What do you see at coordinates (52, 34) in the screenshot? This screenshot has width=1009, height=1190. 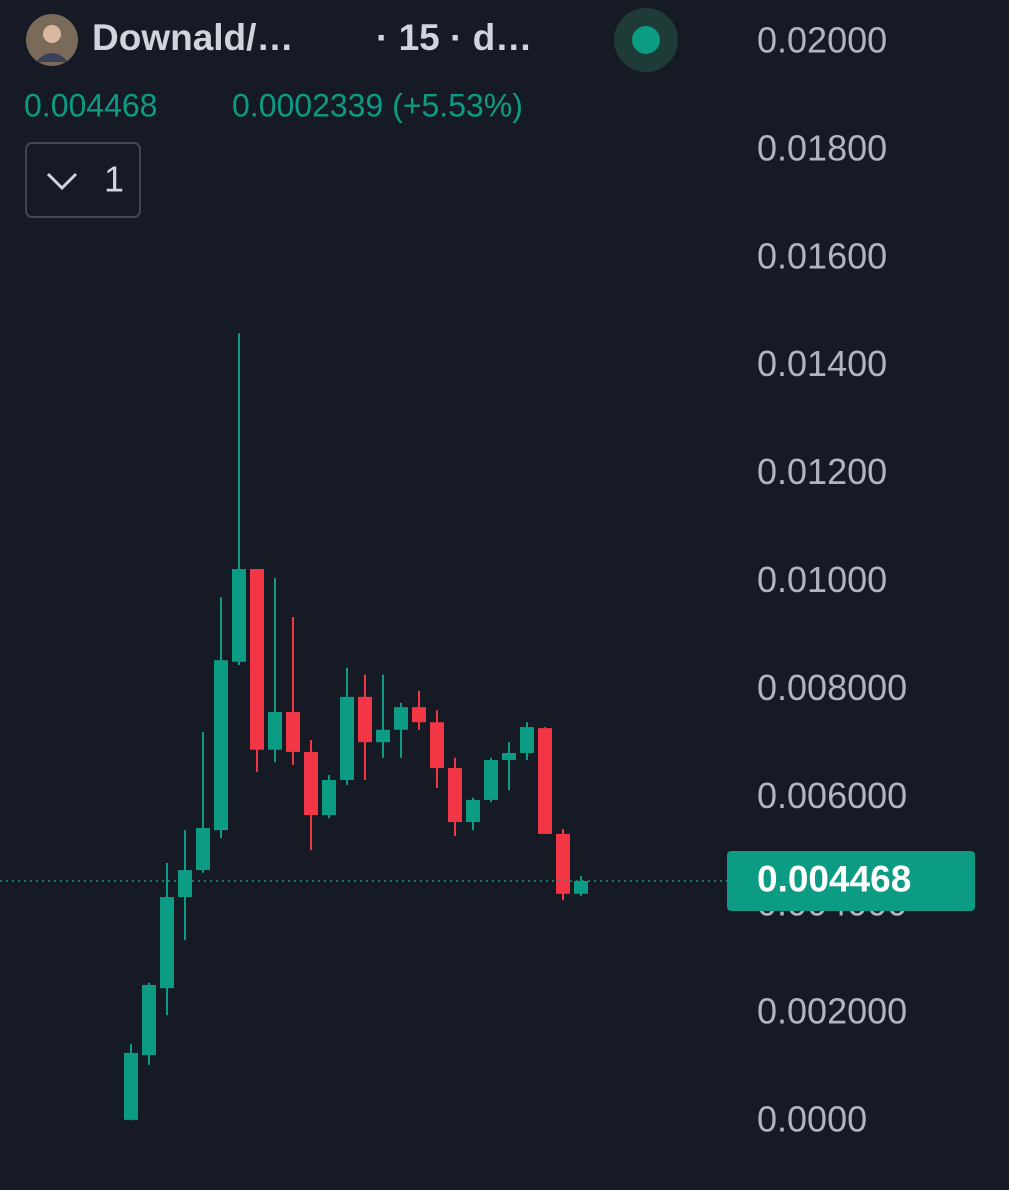 I see `avatar-face` at bounding box center [52, 34].